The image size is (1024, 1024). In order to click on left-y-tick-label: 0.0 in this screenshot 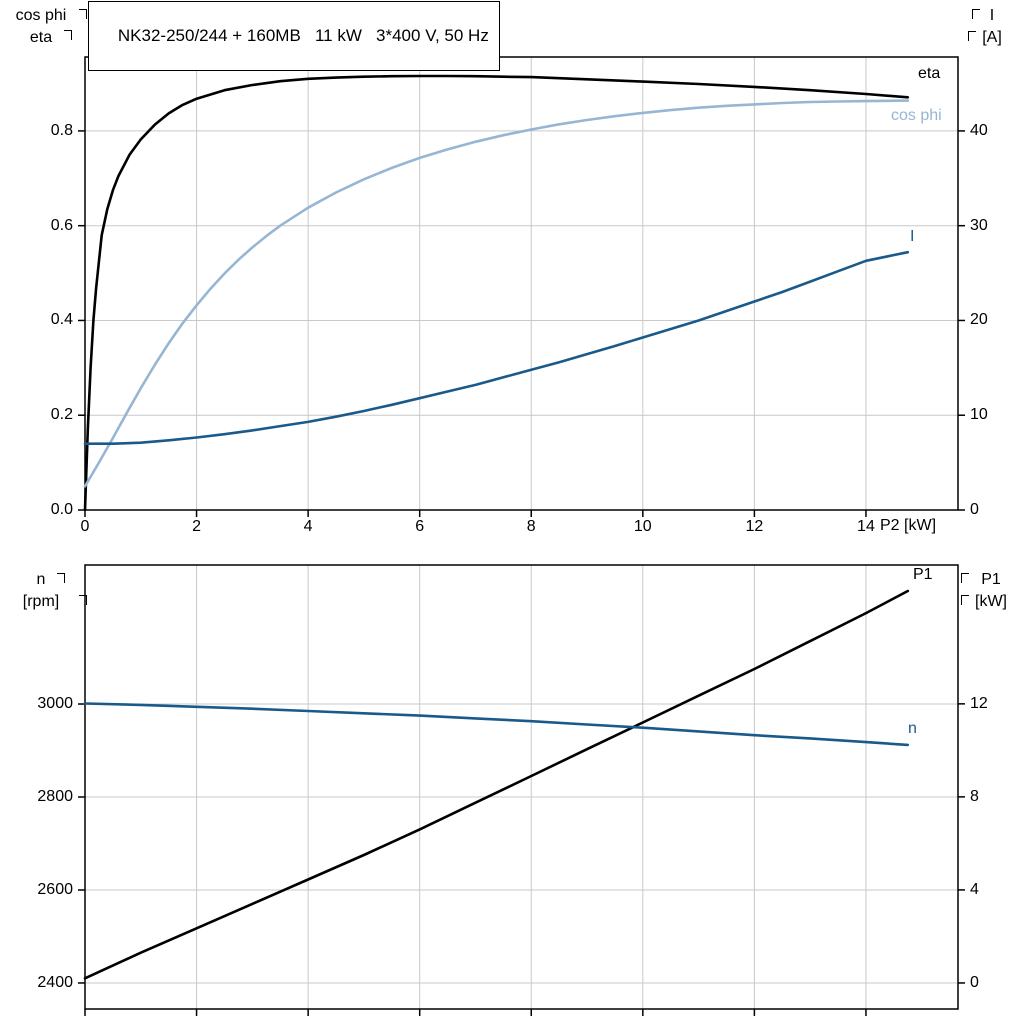, I will do `click(61, 509)`.